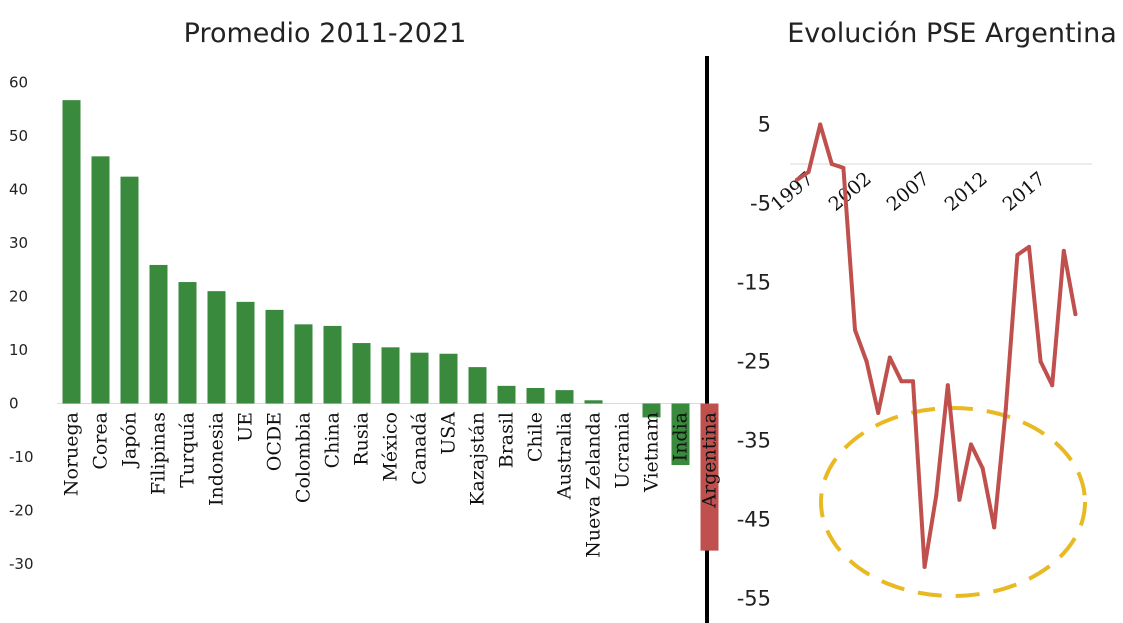 The image size is (1123, 623). What do you see at coordinates (217, 459) in the screenshot?
I see `x-category-label: Indonesia` at bounding box center [217, 459].